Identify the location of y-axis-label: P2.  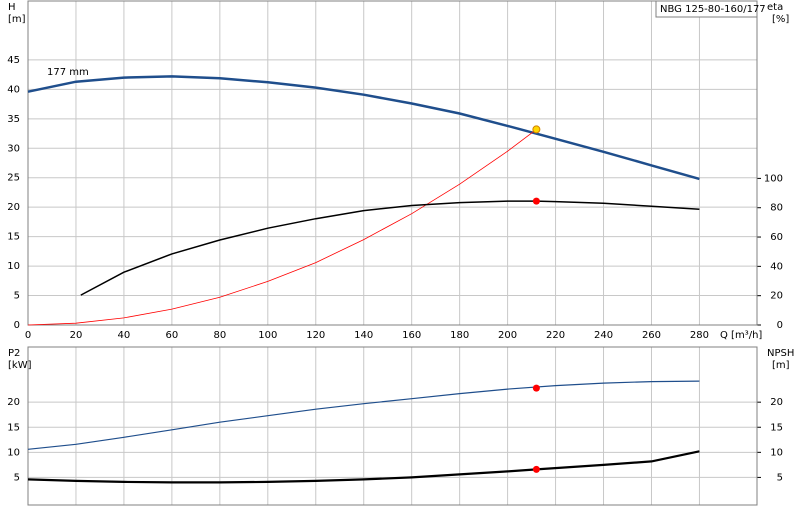
(14, 353).